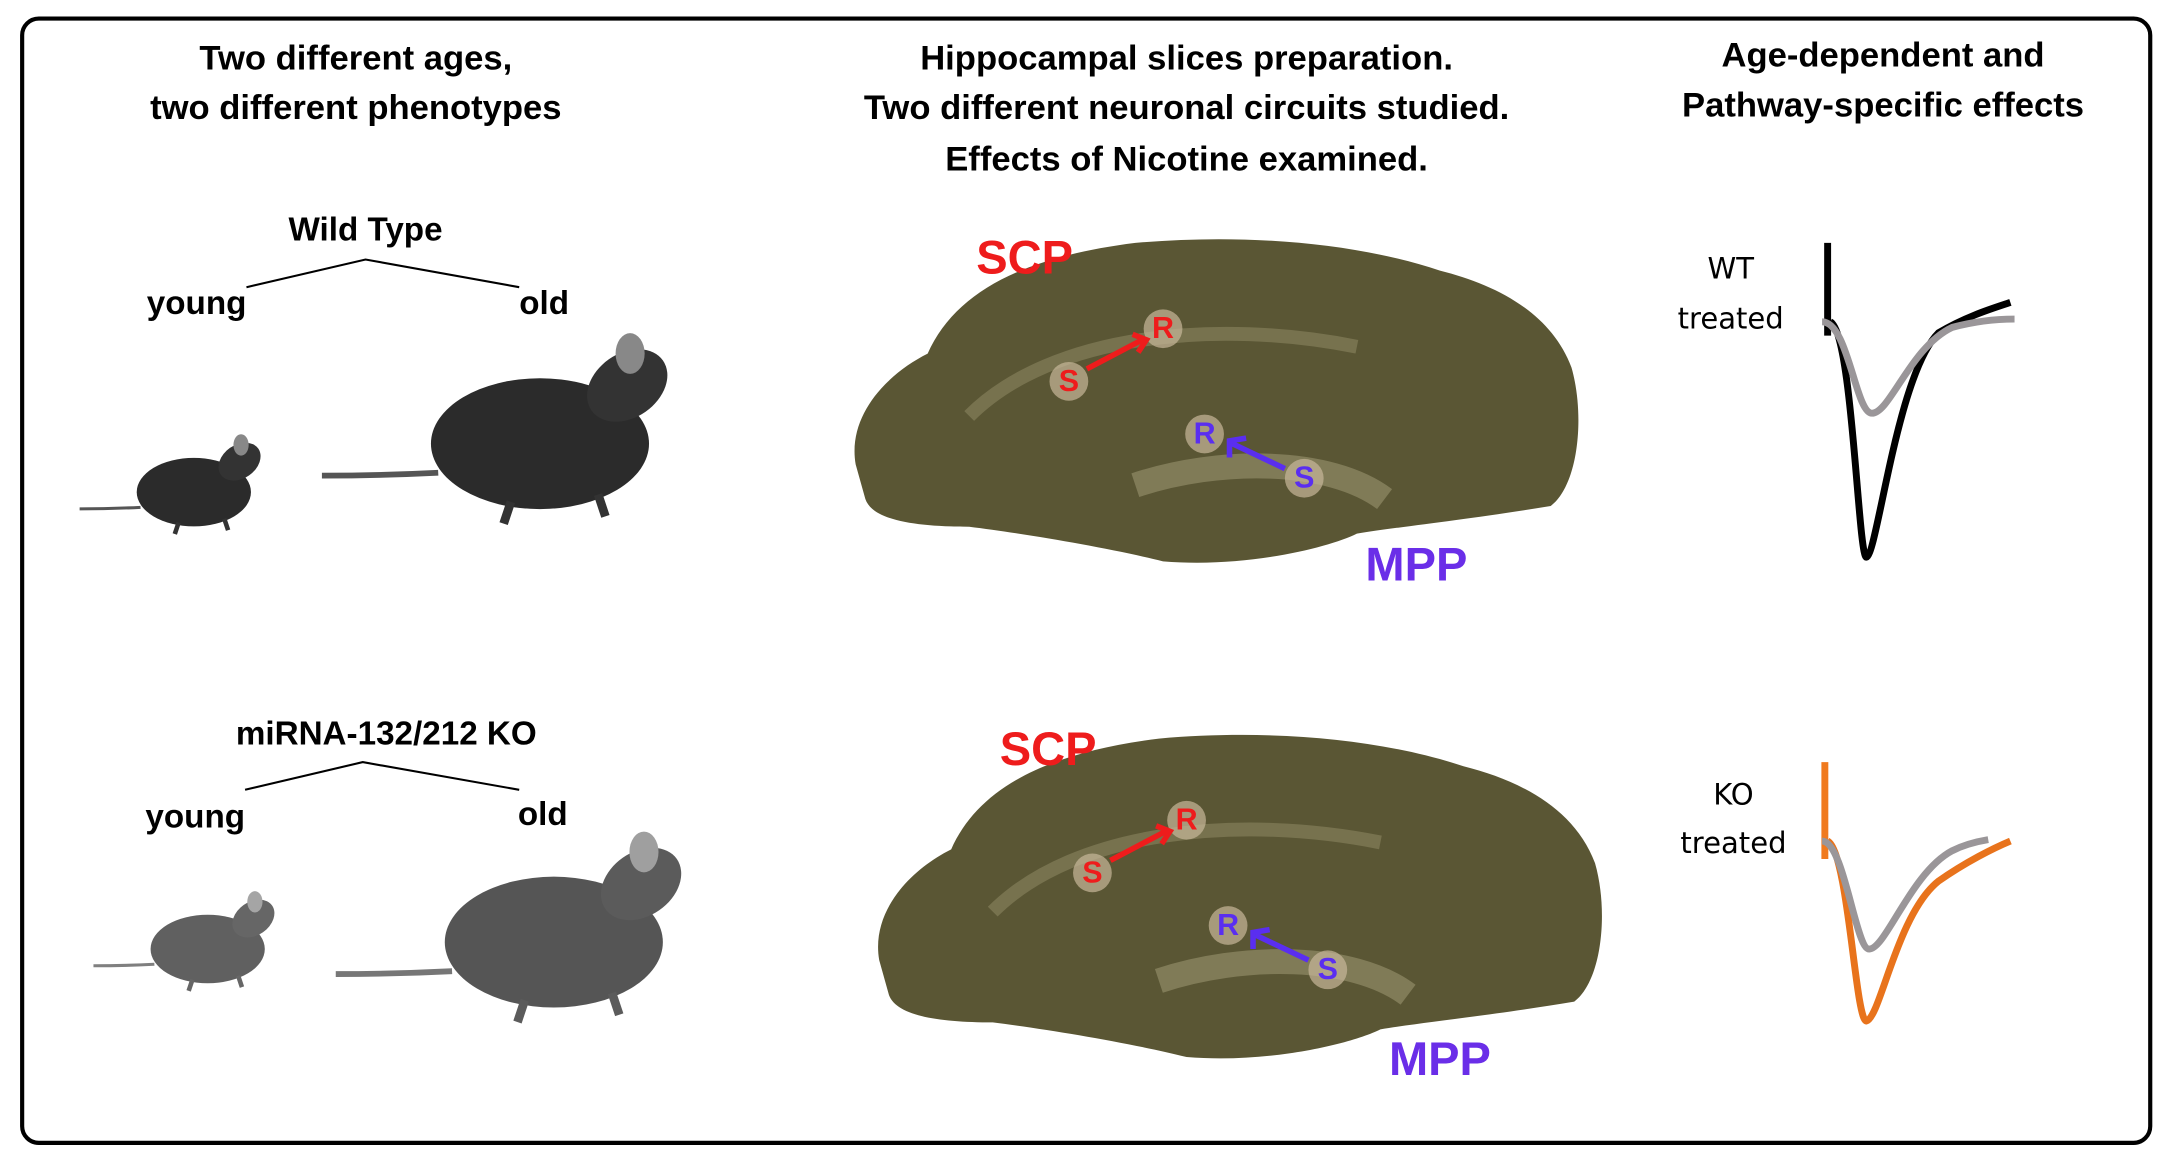  What do you see at coordinates (355, 58) in the screenshot?
I see `column-title: Two different ages,` at bounding box center [355, 58].